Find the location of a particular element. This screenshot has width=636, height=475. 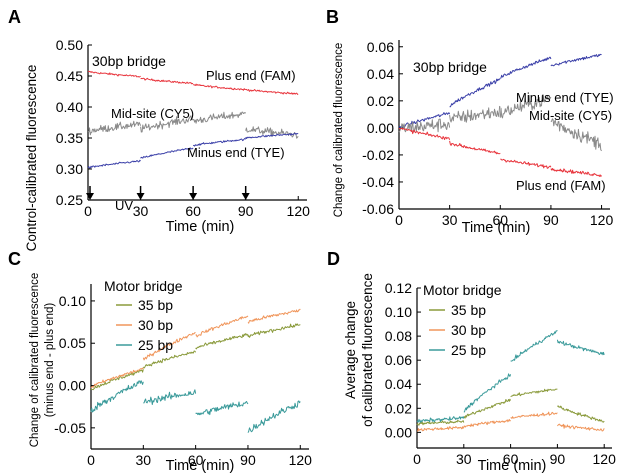

panel-b-xlabel: Time (min) is located at coordinates (496, 228).